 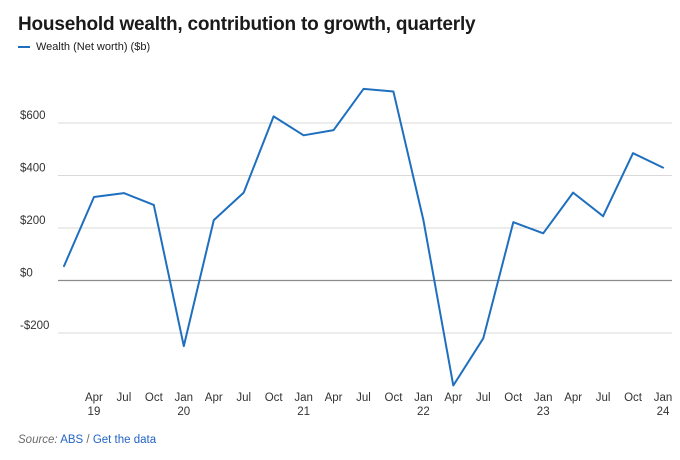 What do you see at coordinates (34, 326) in the screenshot?
I see `y-tick-label: -$200` at bounding box center [34, 326].